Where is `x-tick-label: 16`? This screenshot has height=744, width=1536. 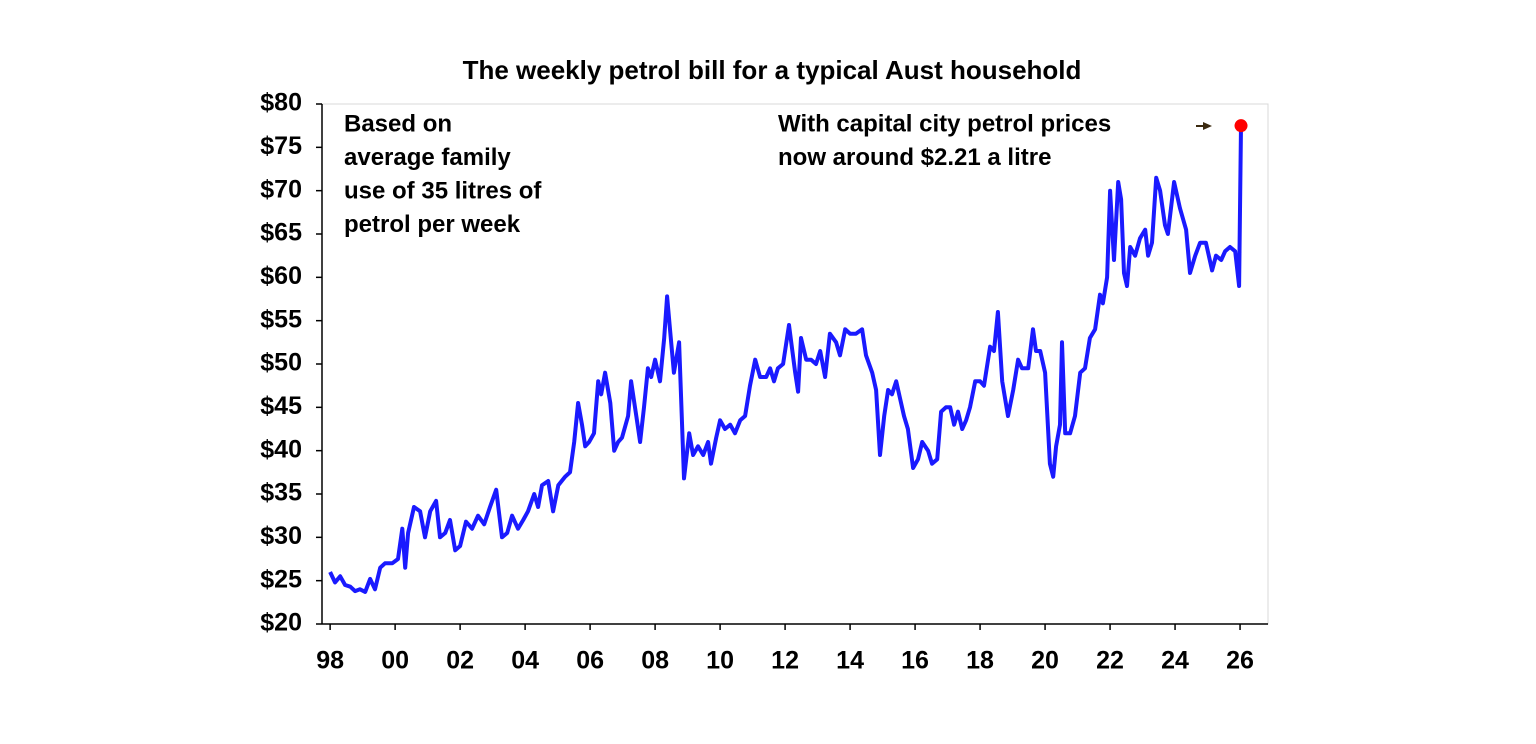
x-tick-label: 16 is located at coordinates (915, 661).